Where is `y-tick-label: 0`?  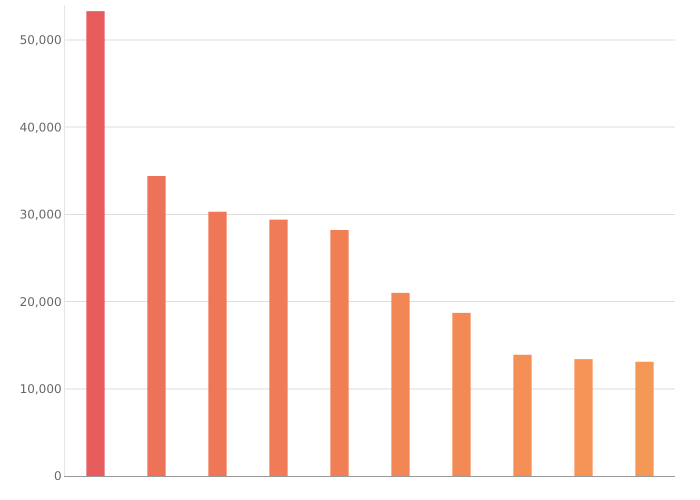
y-tick-label: 0 is located at coordinates (58, 476).